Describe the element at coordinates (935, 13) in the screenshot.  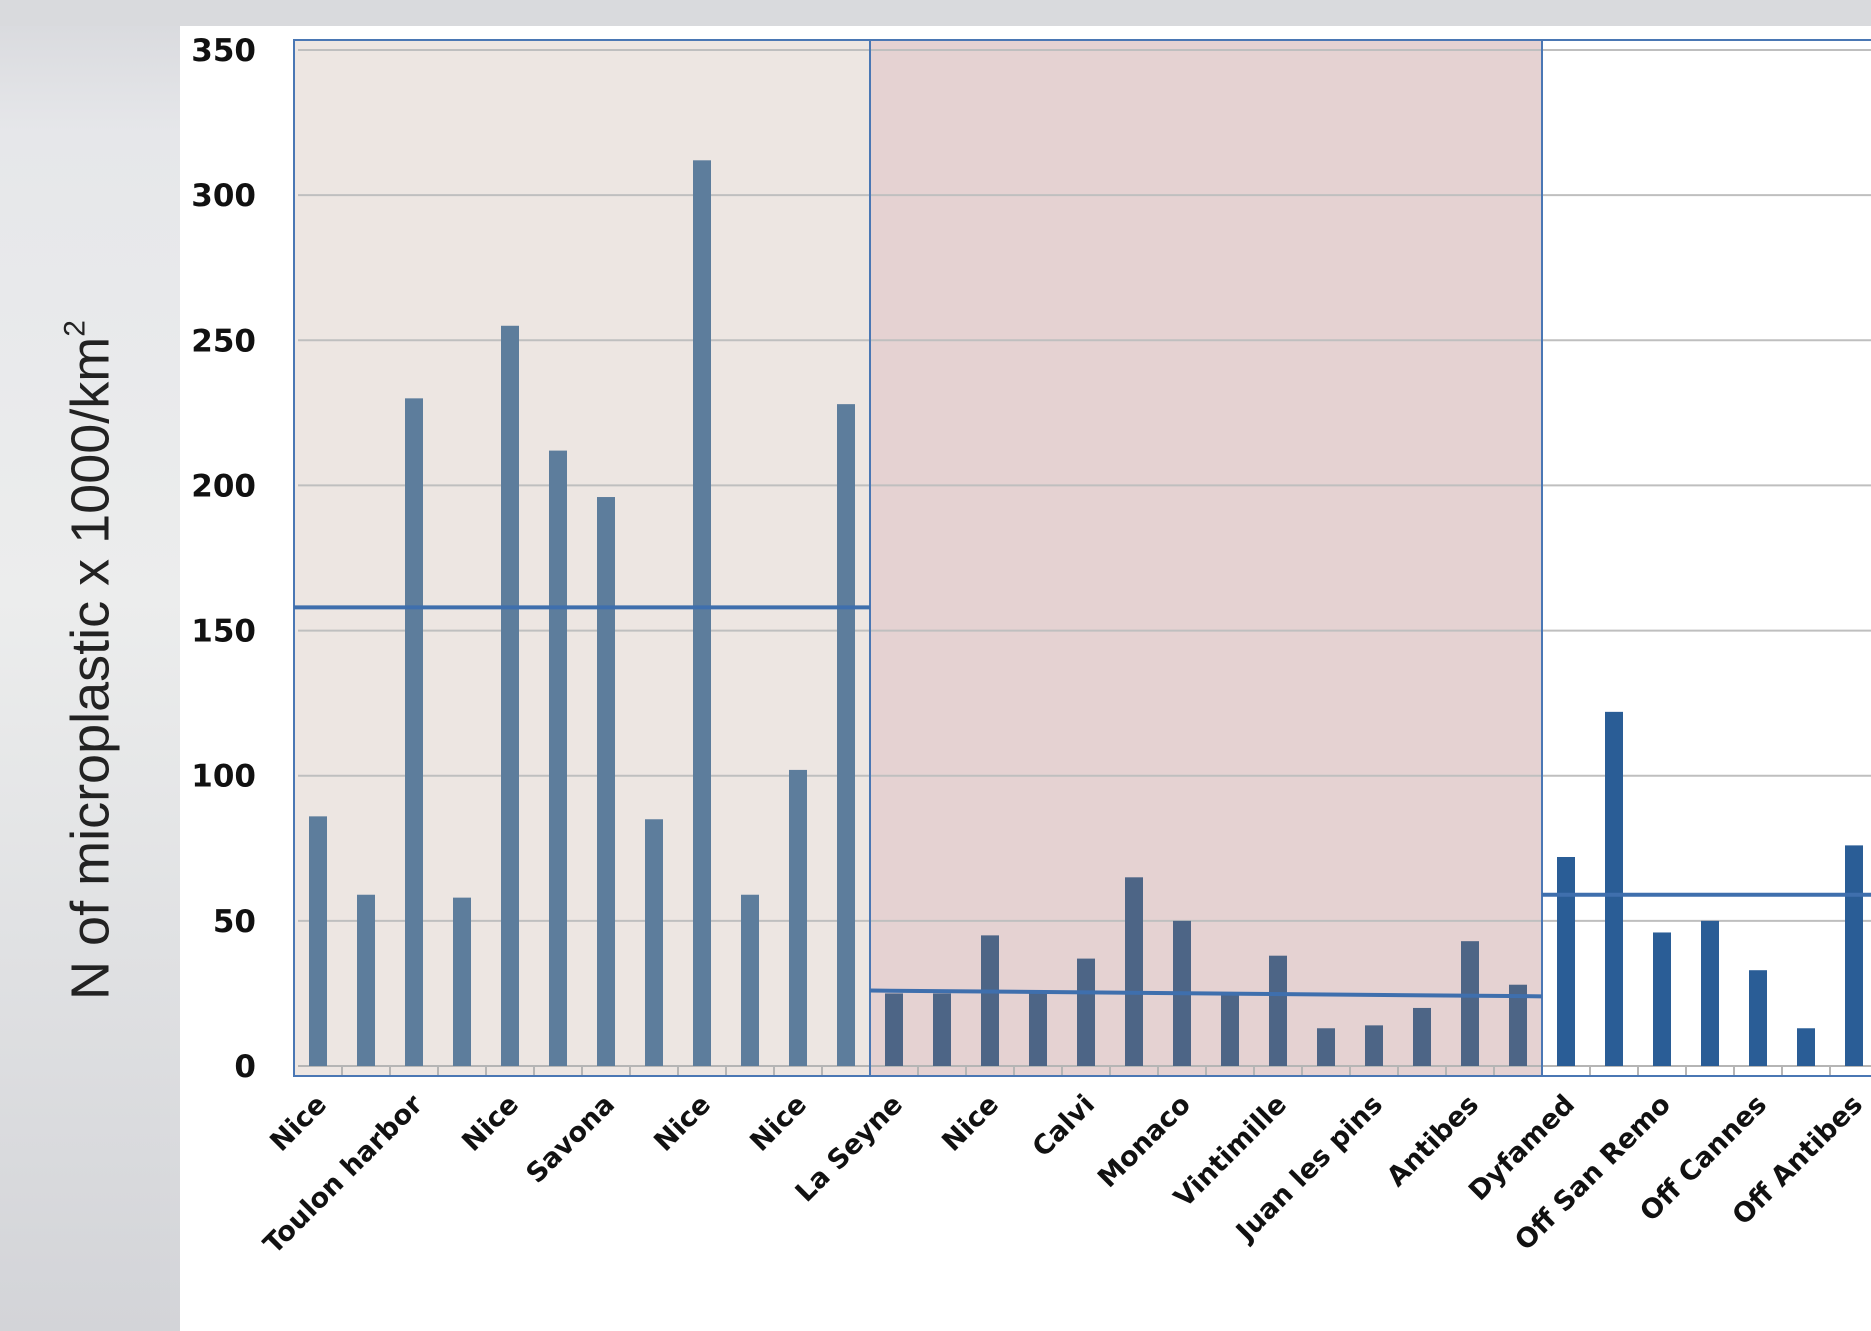
I see `top-background-band` at that location.